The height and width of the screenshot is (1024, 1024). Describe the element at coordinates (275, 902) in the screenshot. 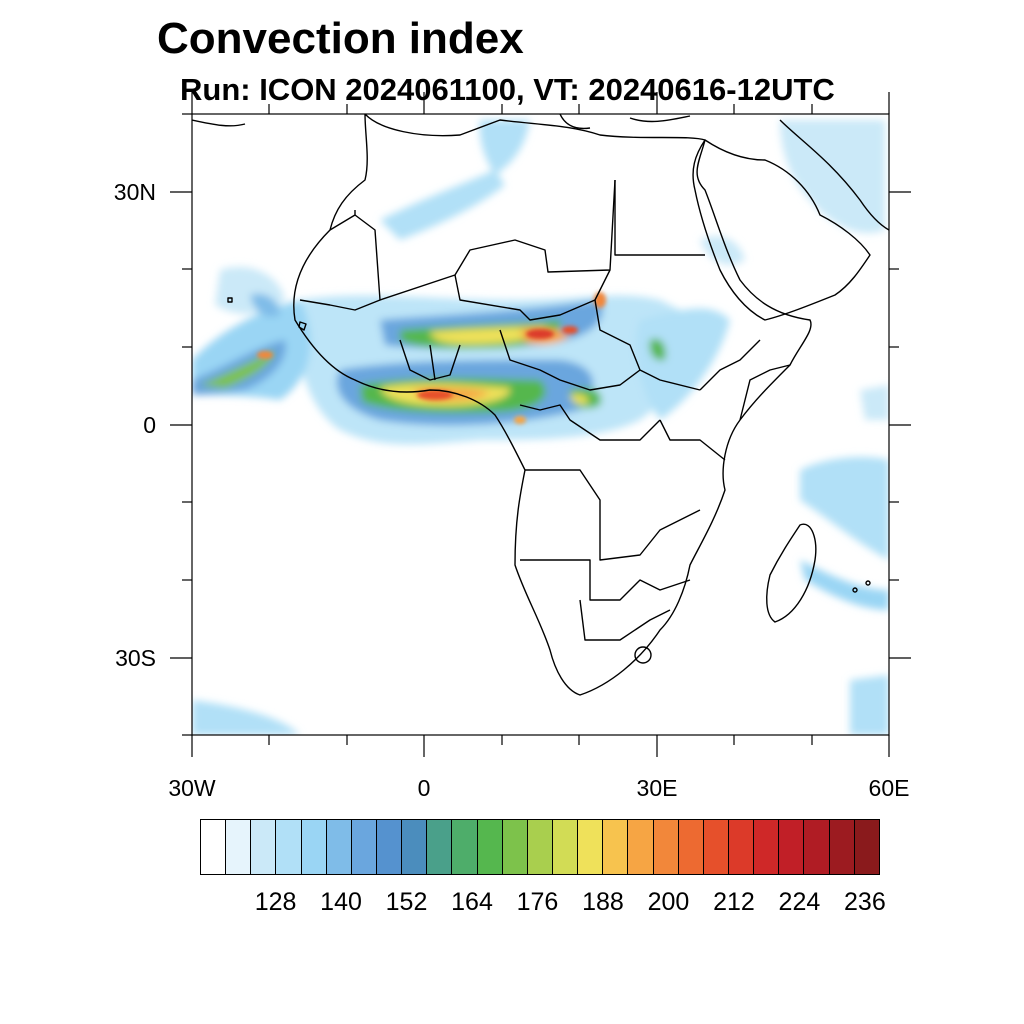

I see `colorbar-label: 128` at that location.